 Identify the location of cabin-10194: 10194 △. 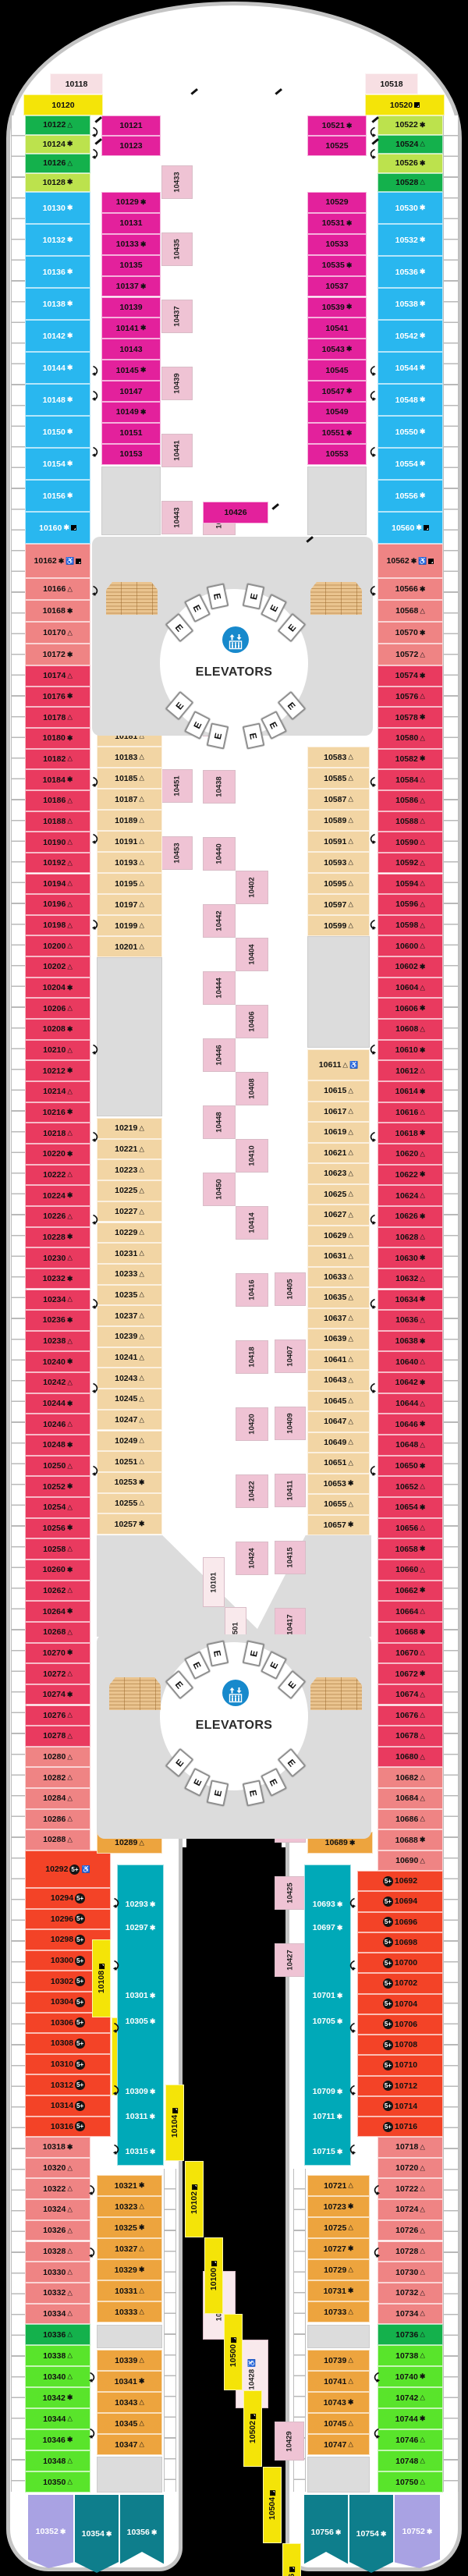
(58, 884).